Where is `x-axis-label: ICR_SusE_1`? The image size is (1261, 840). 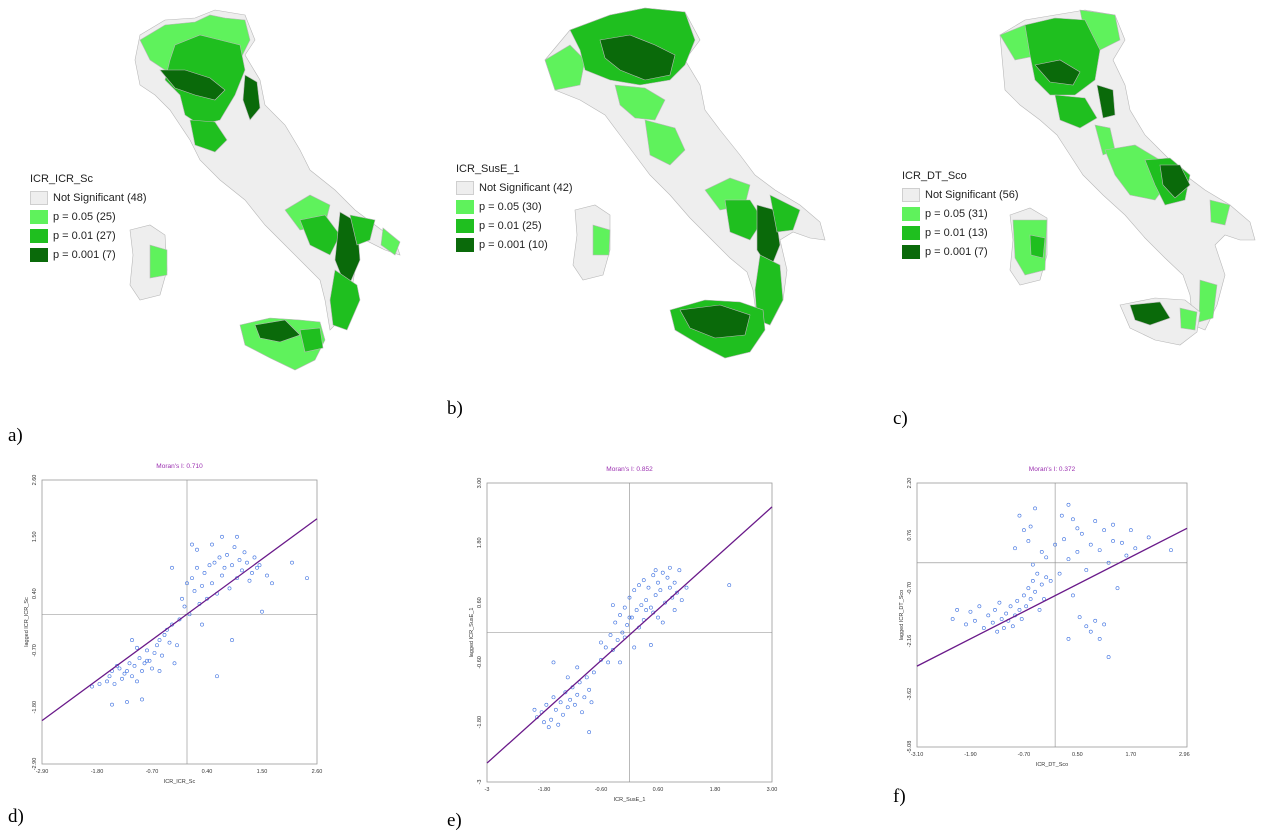
x-axis-label: ICR_SusE_1 is located at coordinates (630, 800).